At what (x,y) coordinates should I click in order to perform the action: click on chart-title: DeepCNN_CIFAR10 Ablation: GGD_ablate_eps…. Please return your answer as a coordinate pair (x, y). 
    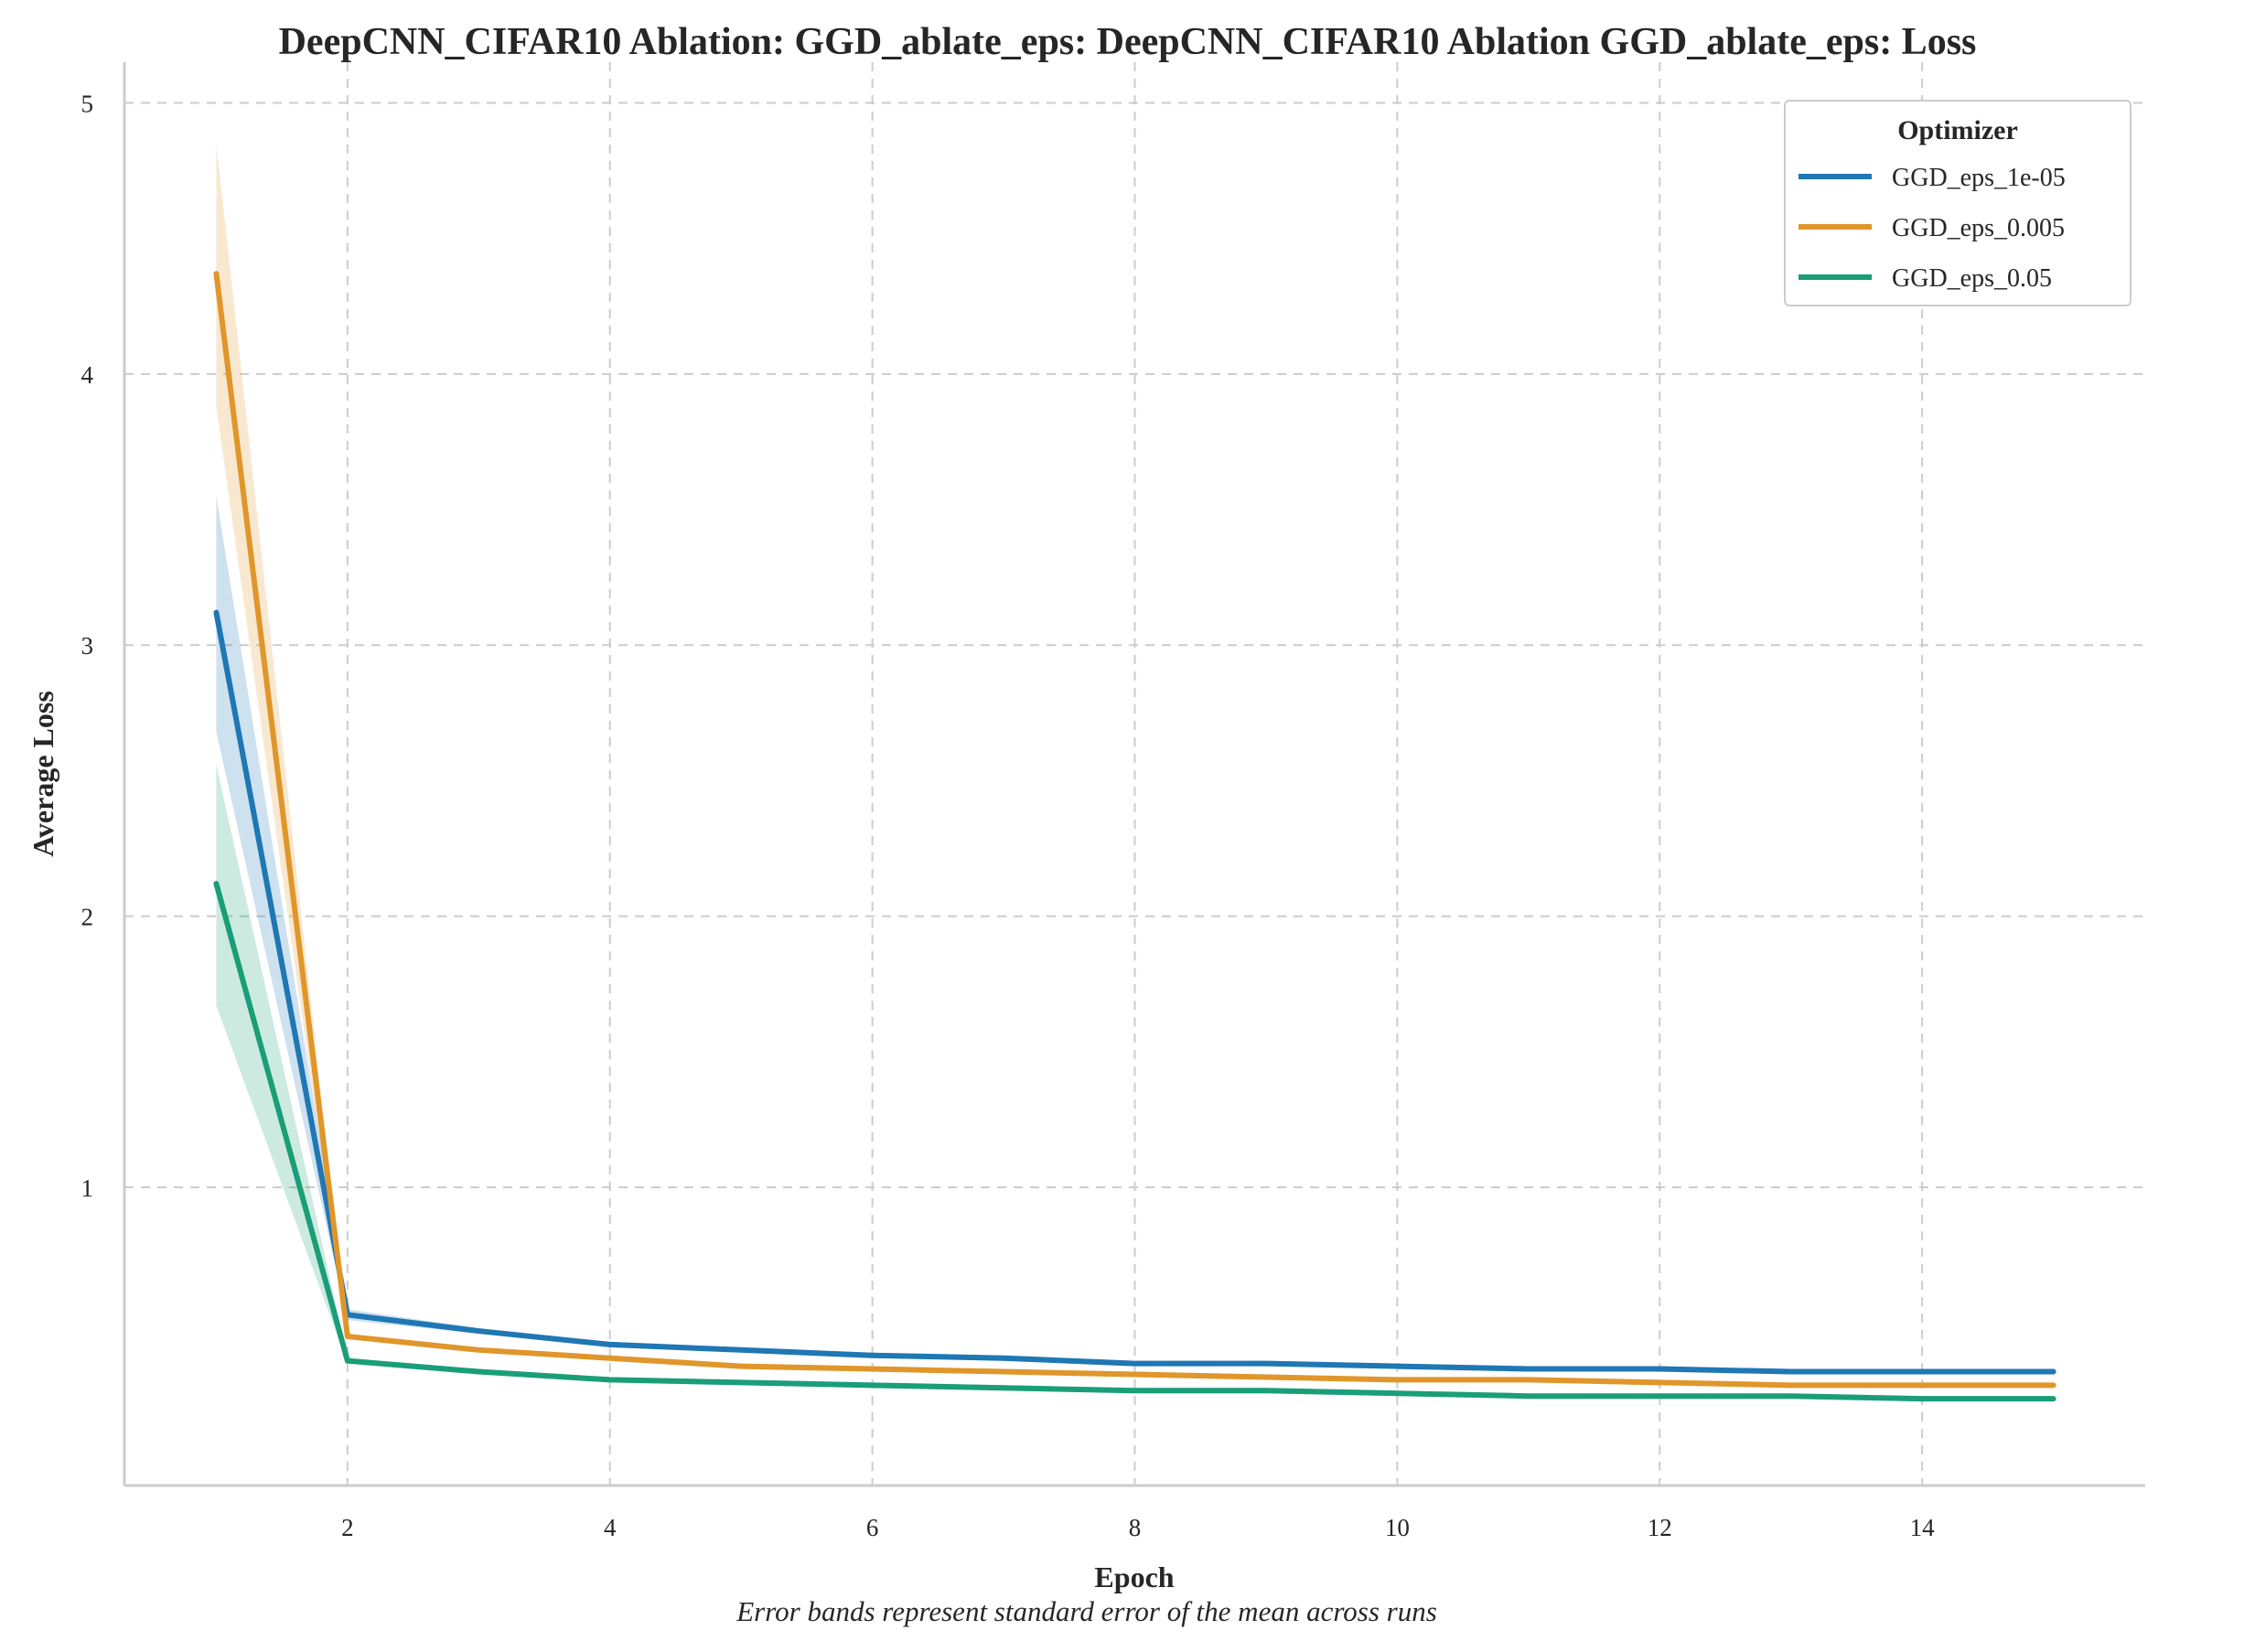
    Looking at the image, I should click on (1127, 42).